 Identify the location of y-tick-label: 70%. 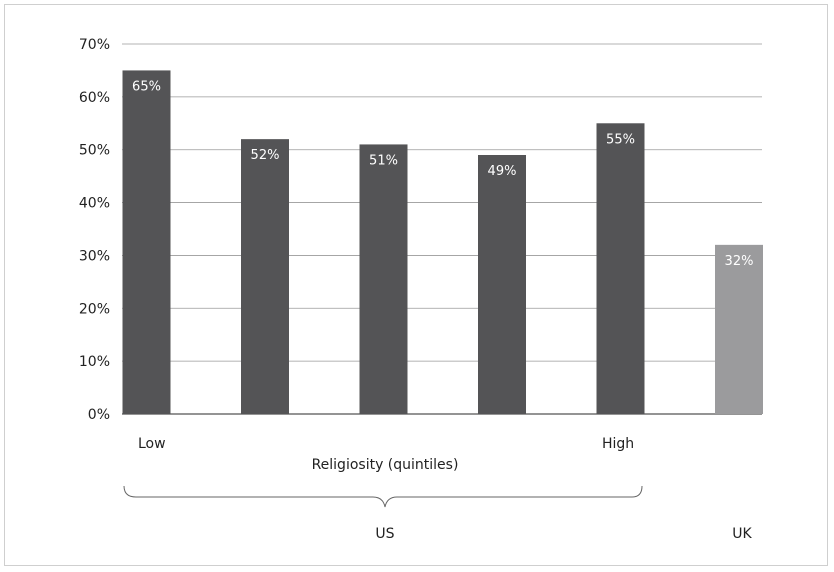
(94, 45).